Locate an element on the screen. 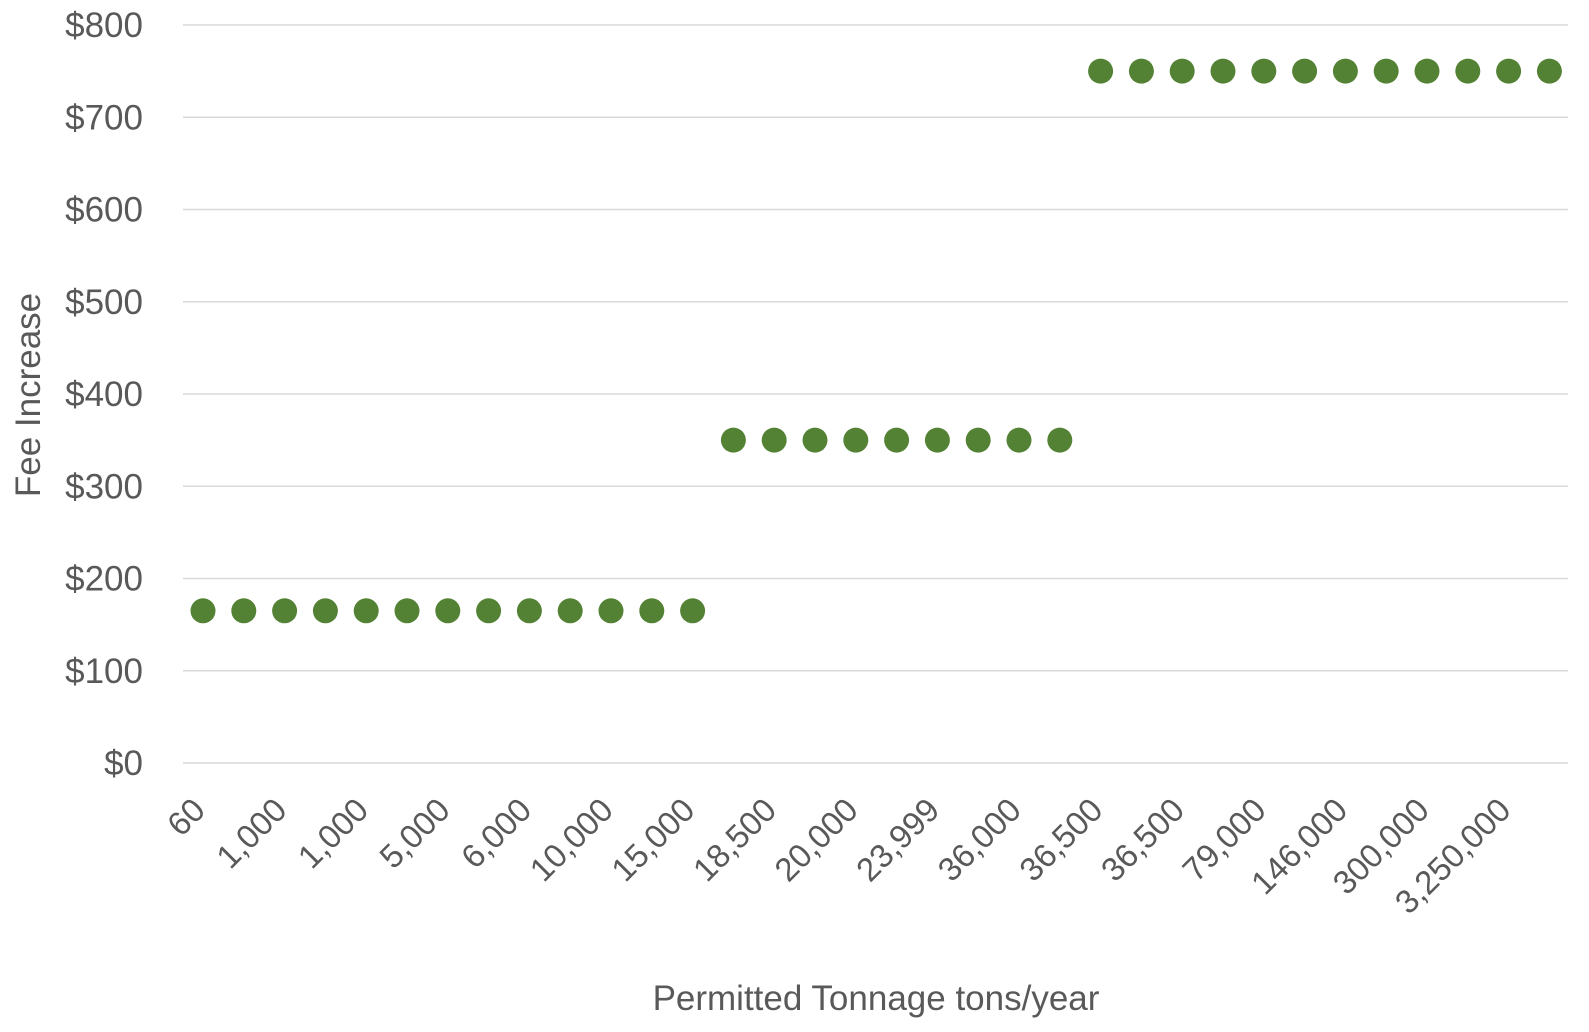 This screenshot has height=1032, width=1589. y-tick-label: $100 is located at coordinates (104, 671).